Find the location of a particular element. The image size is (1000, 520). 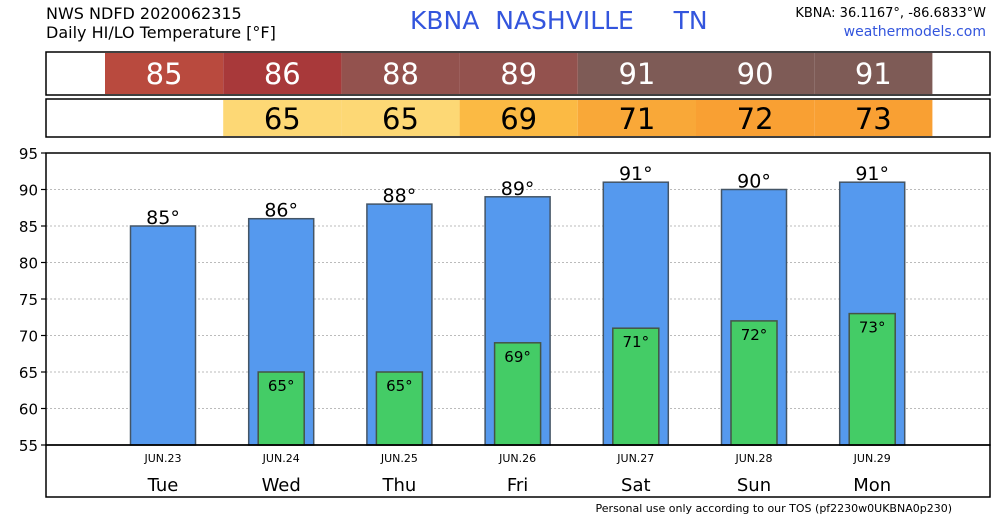

station-coordinates: KBNA: 36.1167°, -86.6833°W is located at coordinates (890, 13).